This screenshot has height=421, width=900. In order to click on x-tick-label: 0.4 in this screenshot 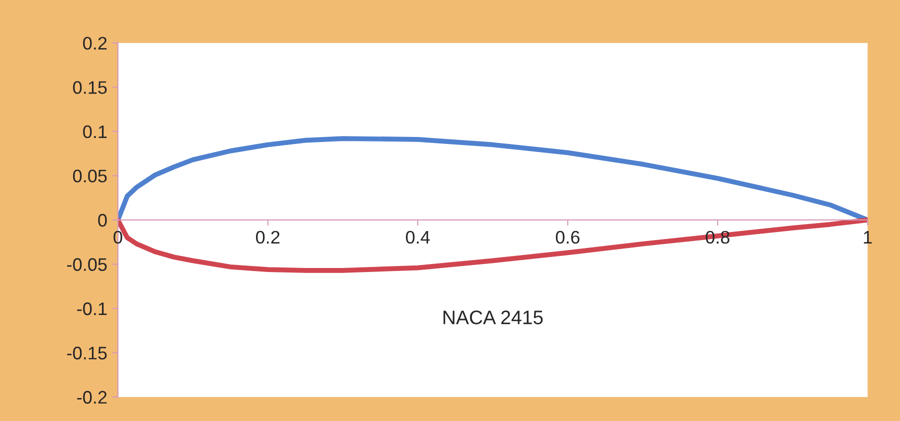, I will do `click(418, 237)`.